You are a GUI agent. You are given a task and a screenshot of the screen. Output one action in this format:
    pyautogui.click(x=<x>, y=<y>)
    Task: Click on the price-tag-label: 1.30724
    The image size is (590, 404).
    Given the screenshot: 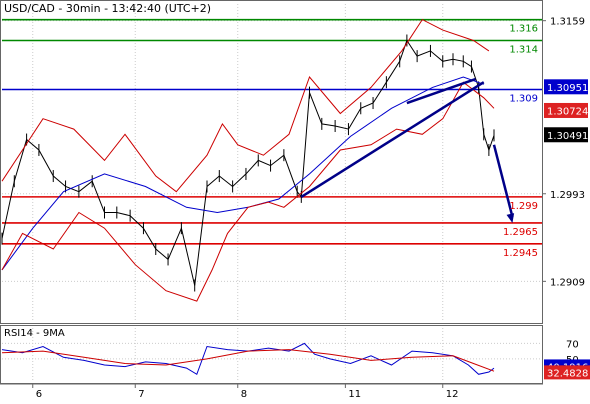 What is the action you would take?
    pyautogui.click(x=567, y=111)
    